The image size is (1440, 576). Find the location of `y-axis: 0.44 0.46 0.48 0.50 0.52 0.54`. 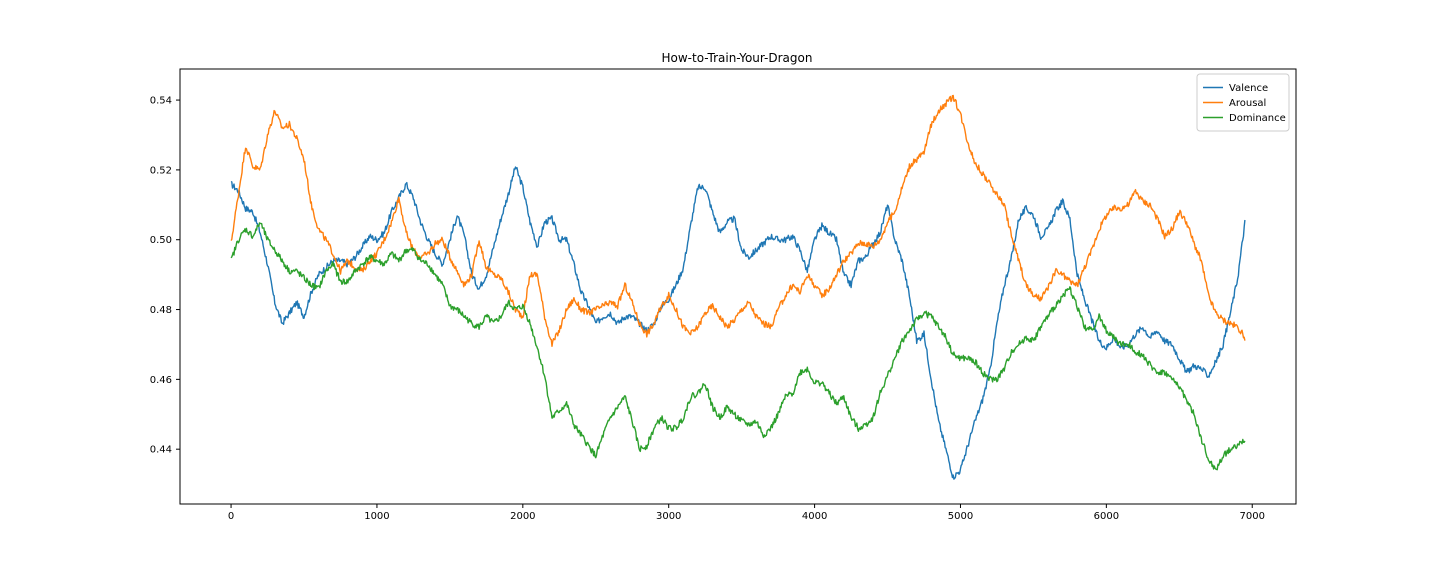

y-axis: 0.44 0.46 0.48 0.50 0.52 0.54 is located at coordinates (165, 276).